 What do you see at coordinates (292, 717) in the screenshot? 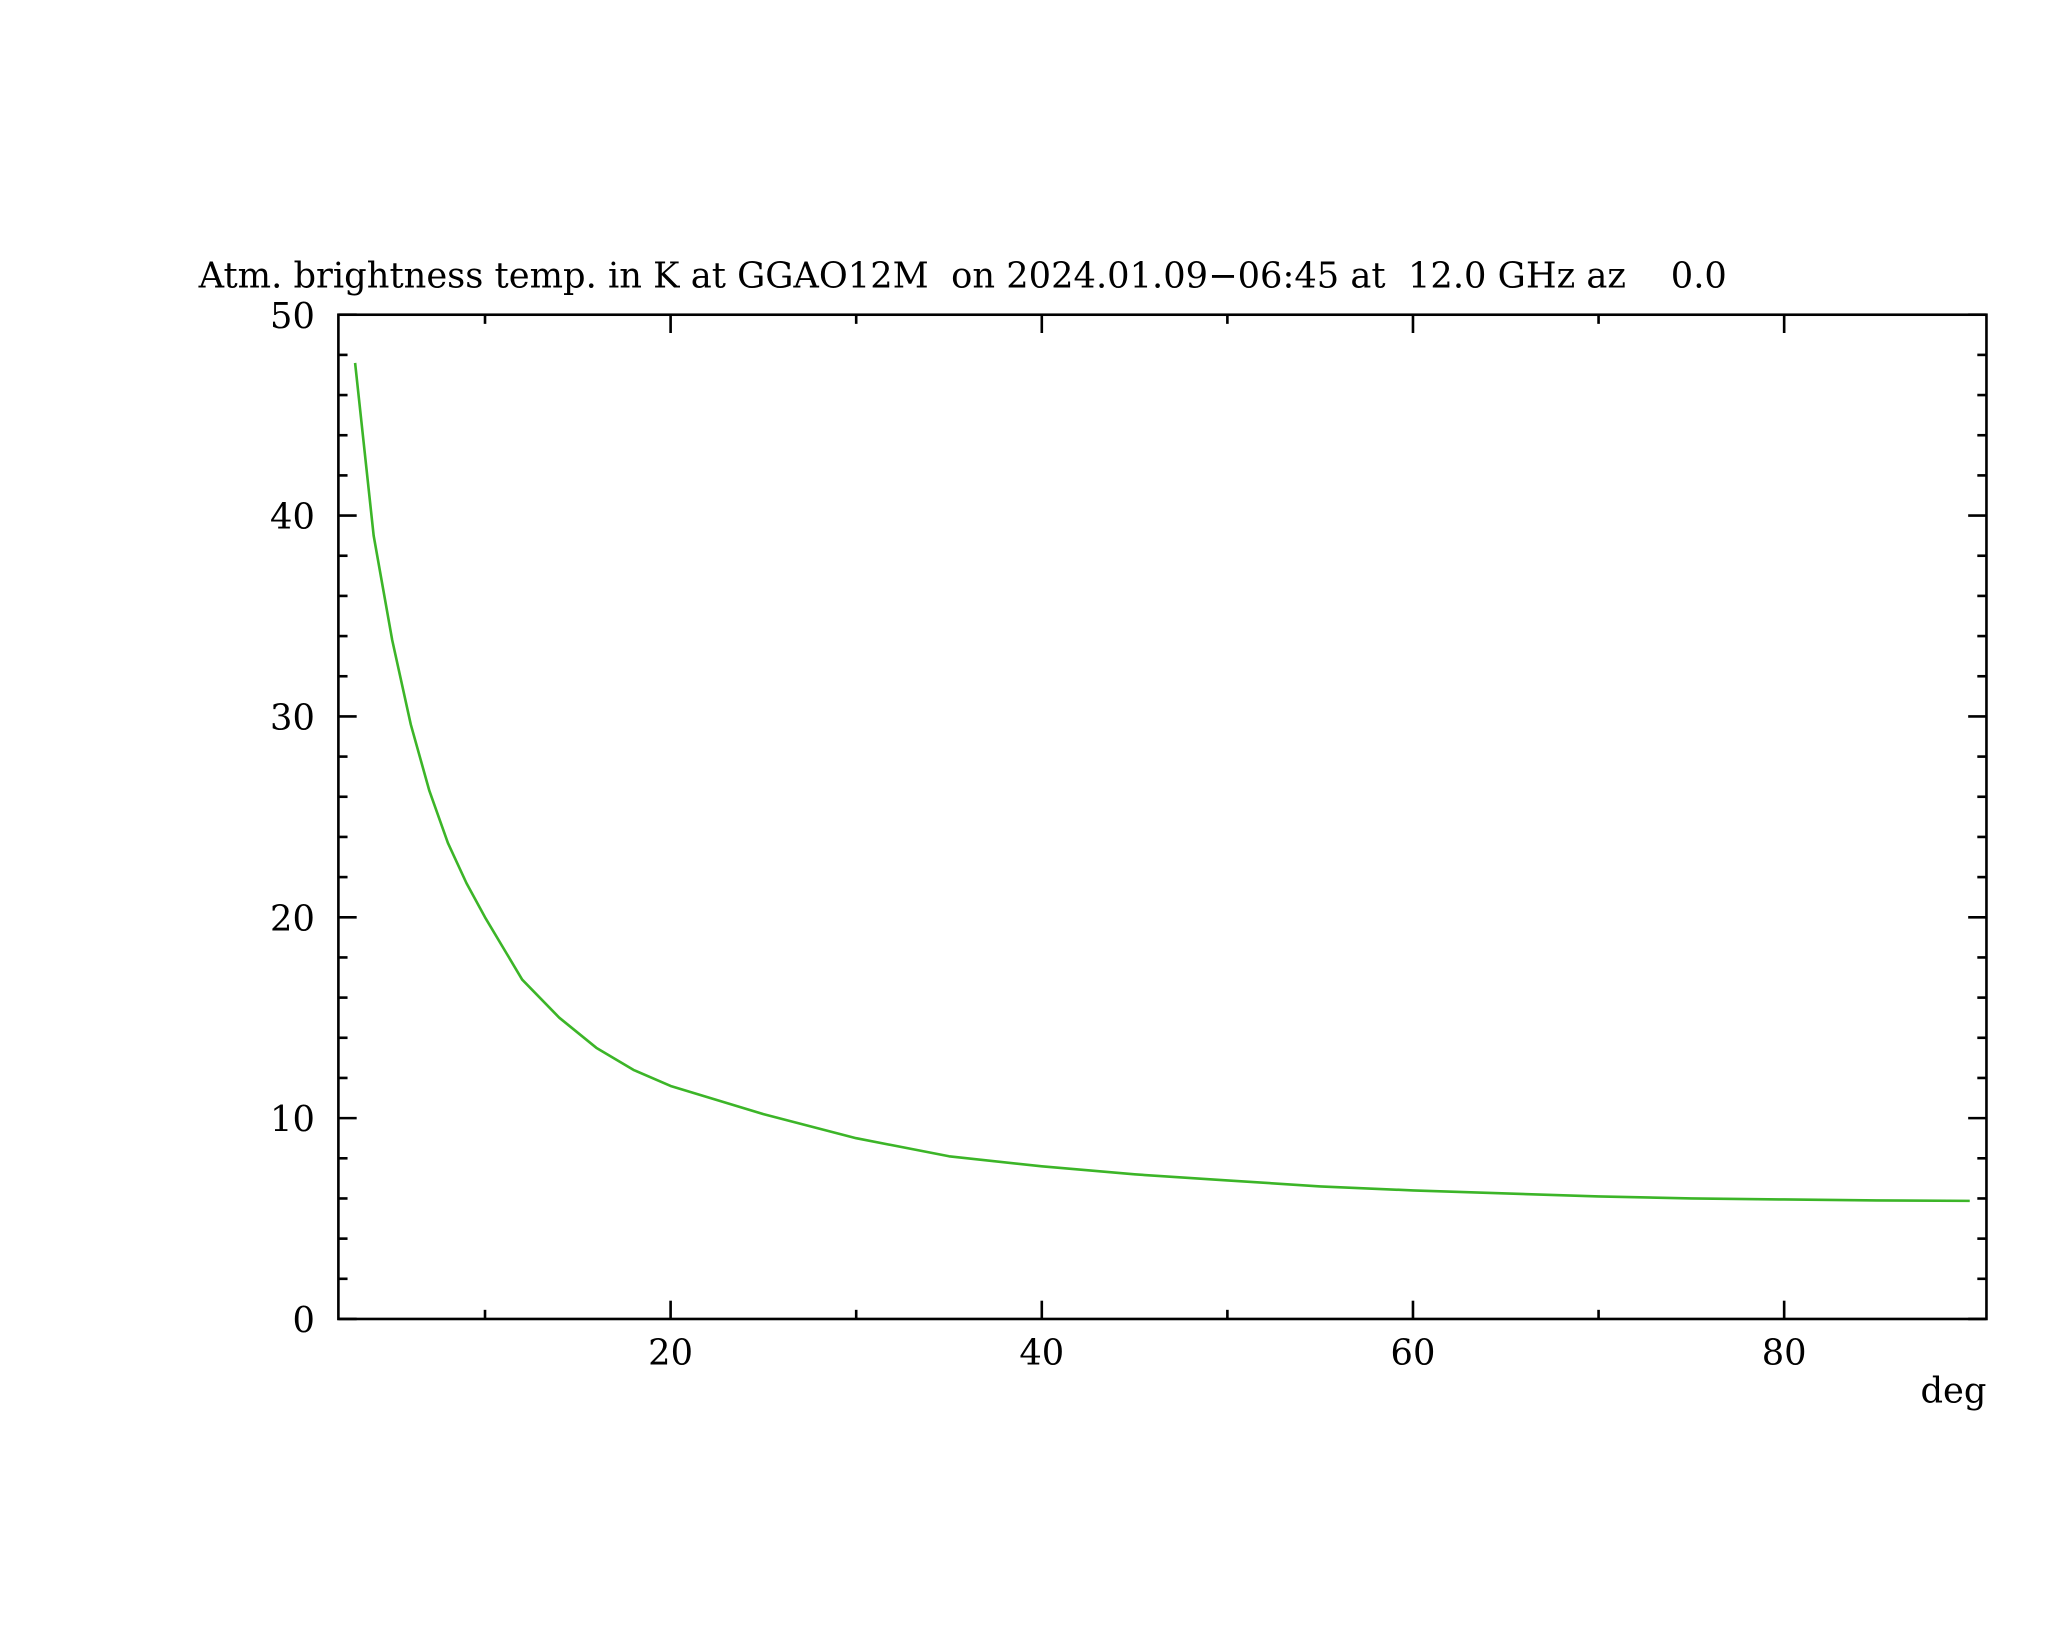
I see `y-tick-label: 30` at bounding box center [292, 717].